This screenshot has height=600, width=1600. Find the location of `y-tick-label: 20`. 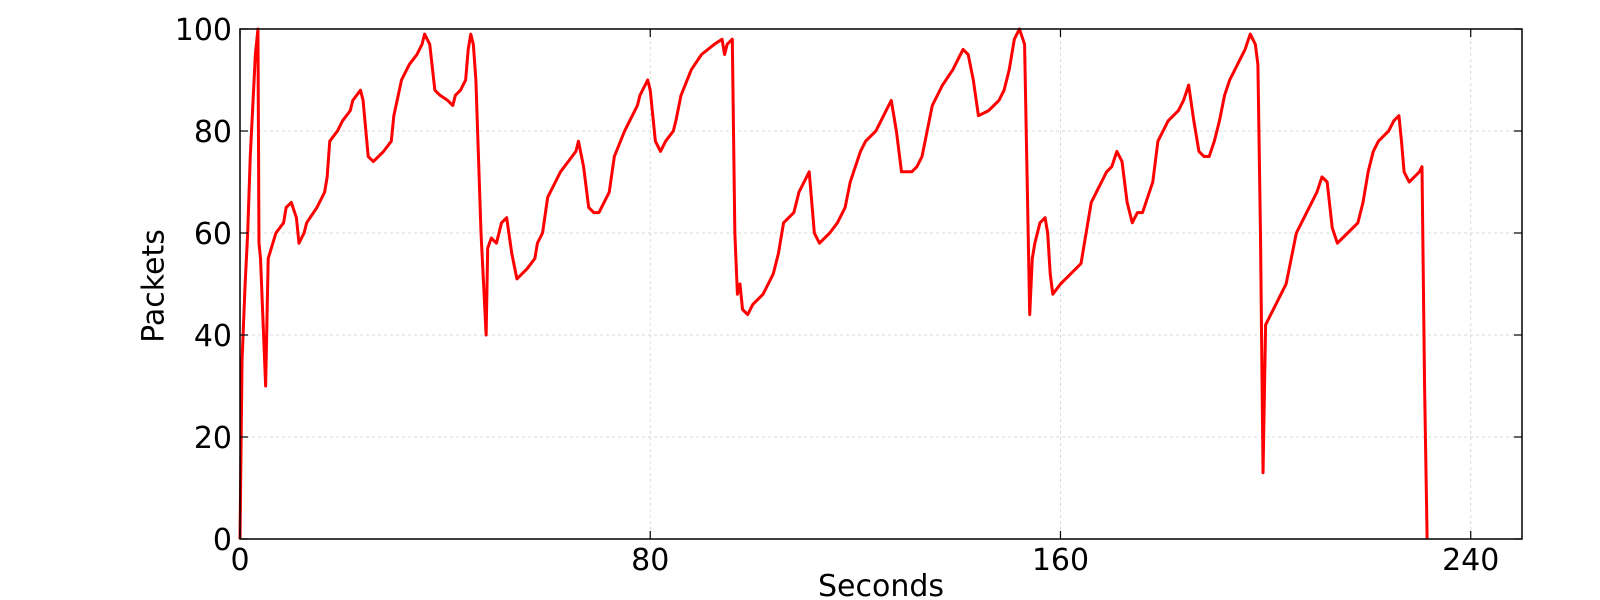

y-tick-label: 20 is located at coordinates (213, 438).